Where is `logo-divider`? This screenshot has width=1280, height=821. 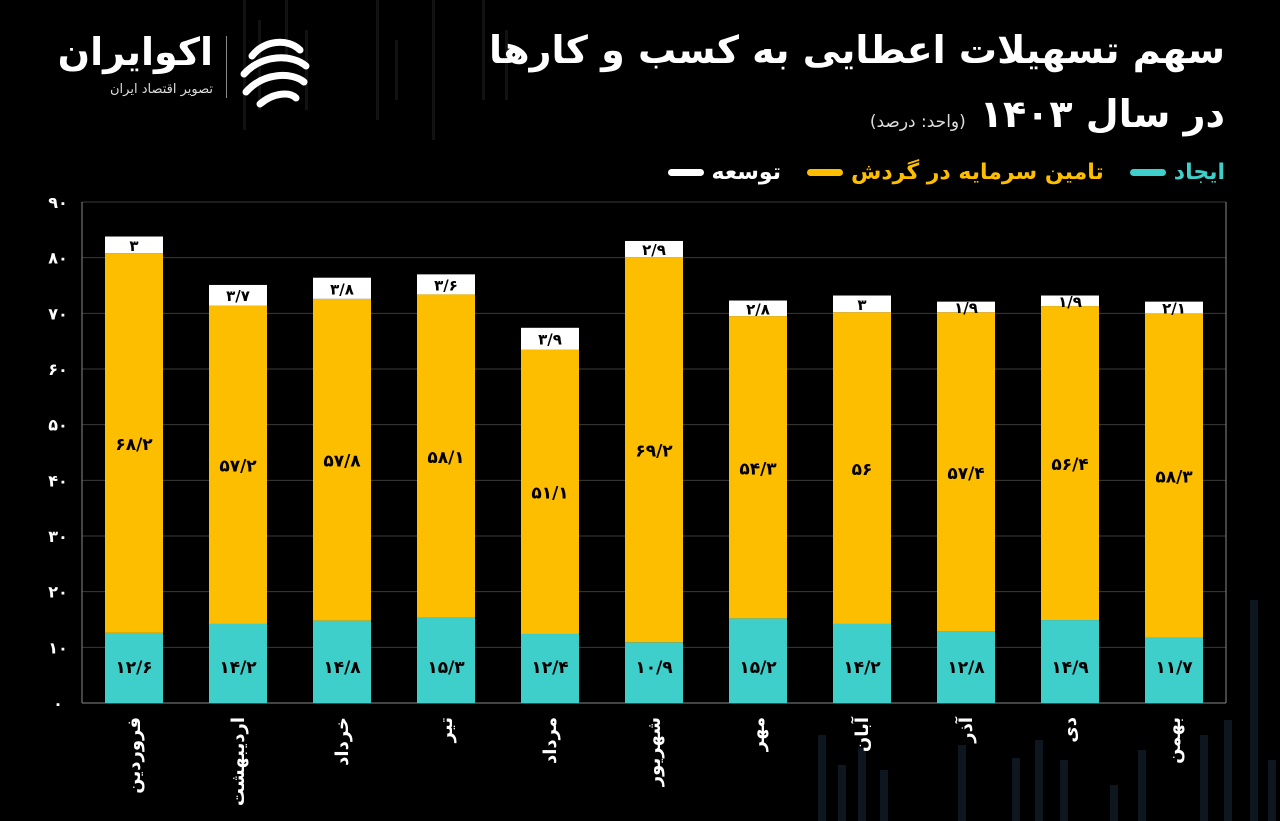
logo-divider is located at coordinates (226, 67).